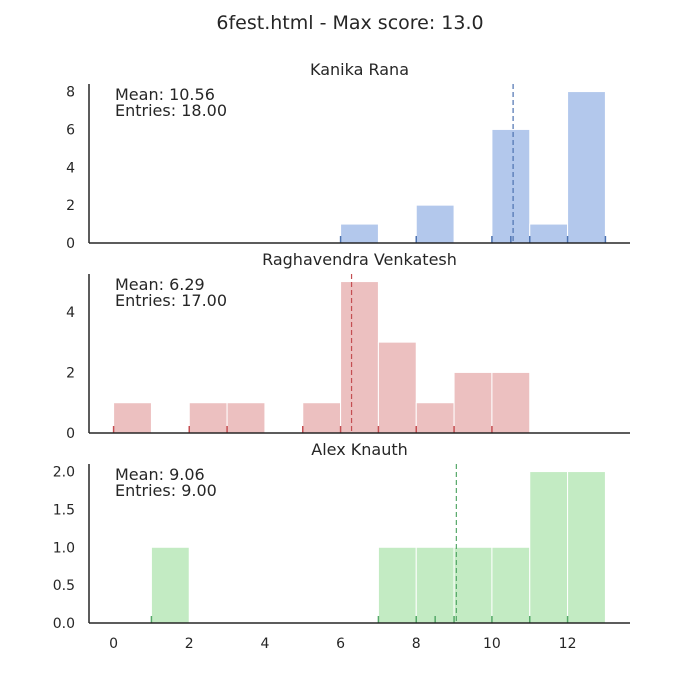 Image resolution: width=700 pixels, height=700 pixels. Describe the element at coordinates (64, 624) in the screenshot. I see `y-tick-label: 0.0` at that location.